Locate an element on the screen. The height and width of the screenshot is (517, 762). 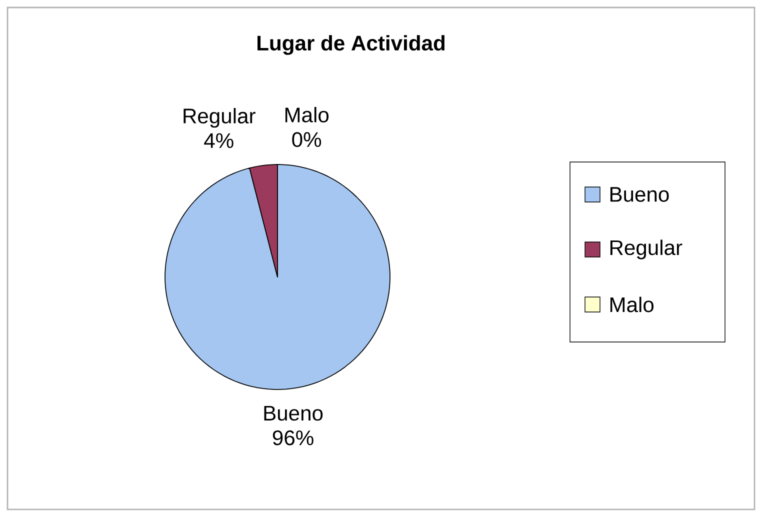
data-label: 96% is located at coordinates (293, 438).